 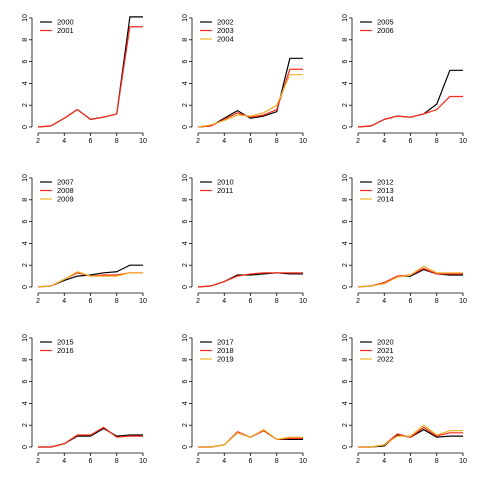 I want to click on legend-label: 2016, so click(x=65, y=350).